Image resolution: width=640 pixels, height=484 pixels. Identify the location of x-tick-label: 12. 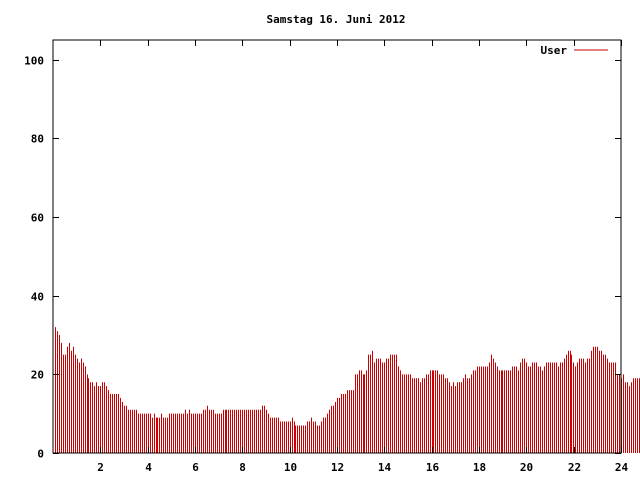
(337, 467).